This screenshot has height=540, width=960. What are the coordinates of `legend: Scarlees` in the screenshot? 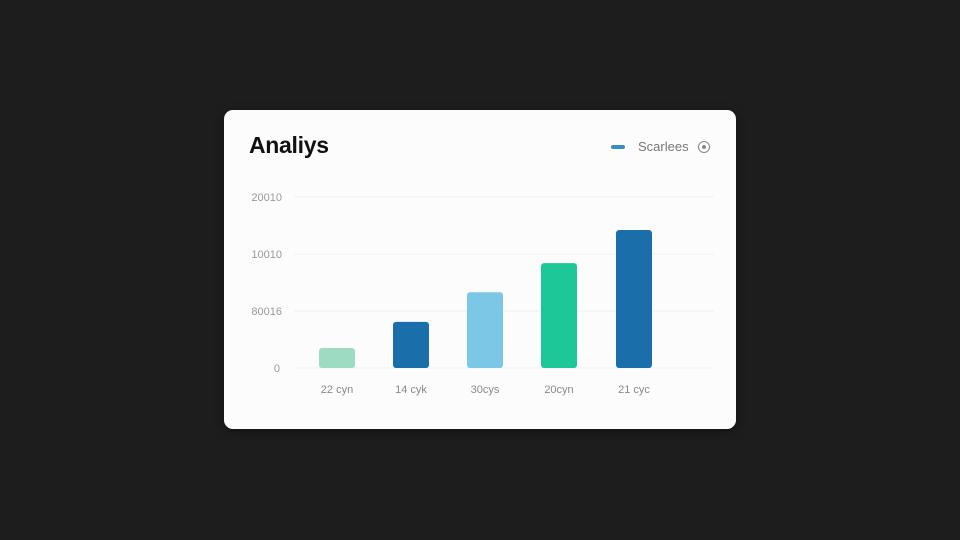 It's located at (650, 146).